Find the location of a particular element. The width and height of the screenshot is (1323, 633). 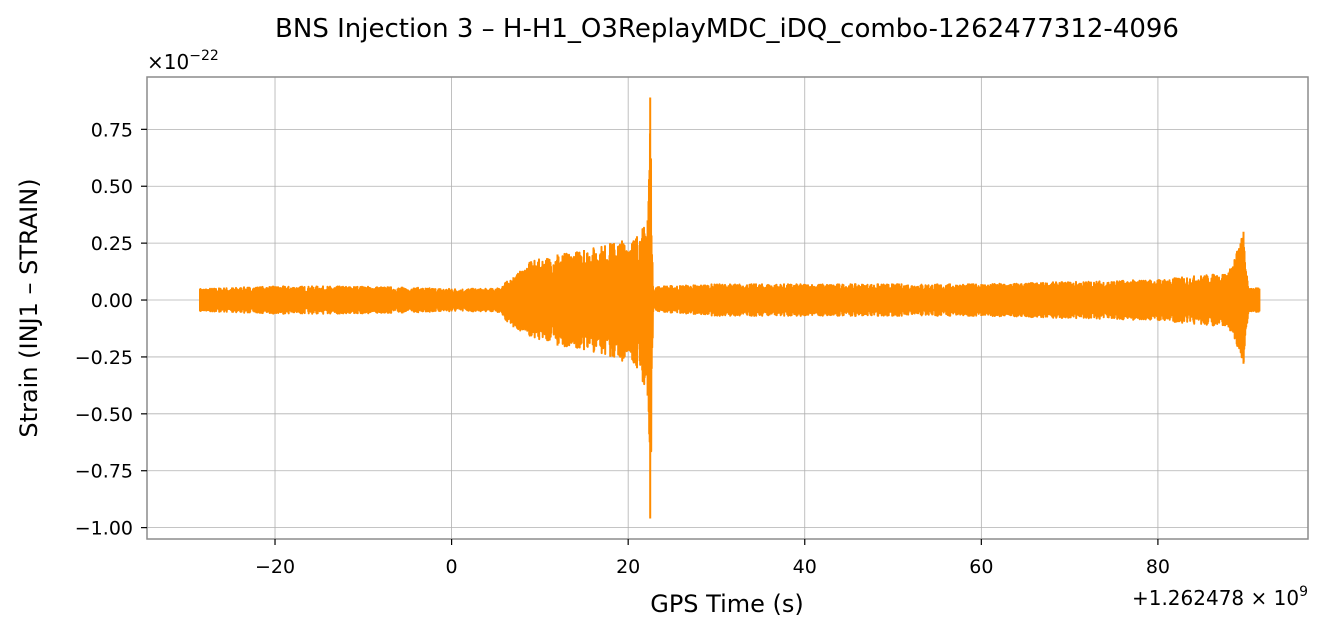

y-ticks: 0.75 0.50 0.25 0.00 −0.25 −0.50 −0.75 −1.00 is located at coordinates (111, 329).